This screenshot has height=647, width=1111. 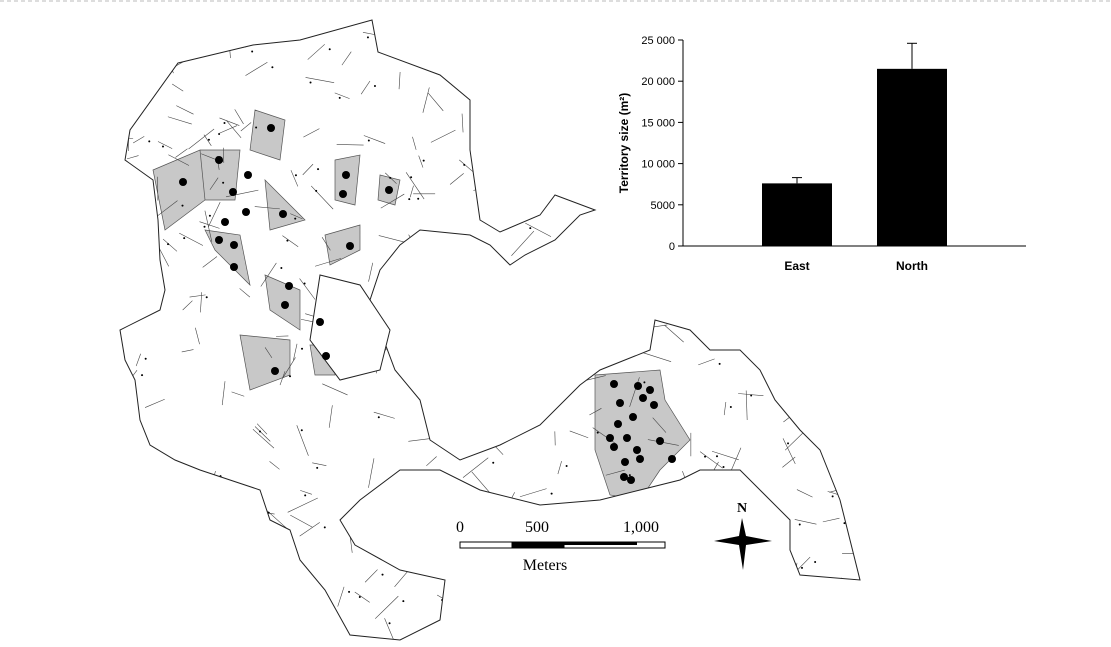 What do you see at coordinates (624, 143) in the screenshot?
I see `y-axis-label: Territory size (m²)` at bounding box center [624, 143].